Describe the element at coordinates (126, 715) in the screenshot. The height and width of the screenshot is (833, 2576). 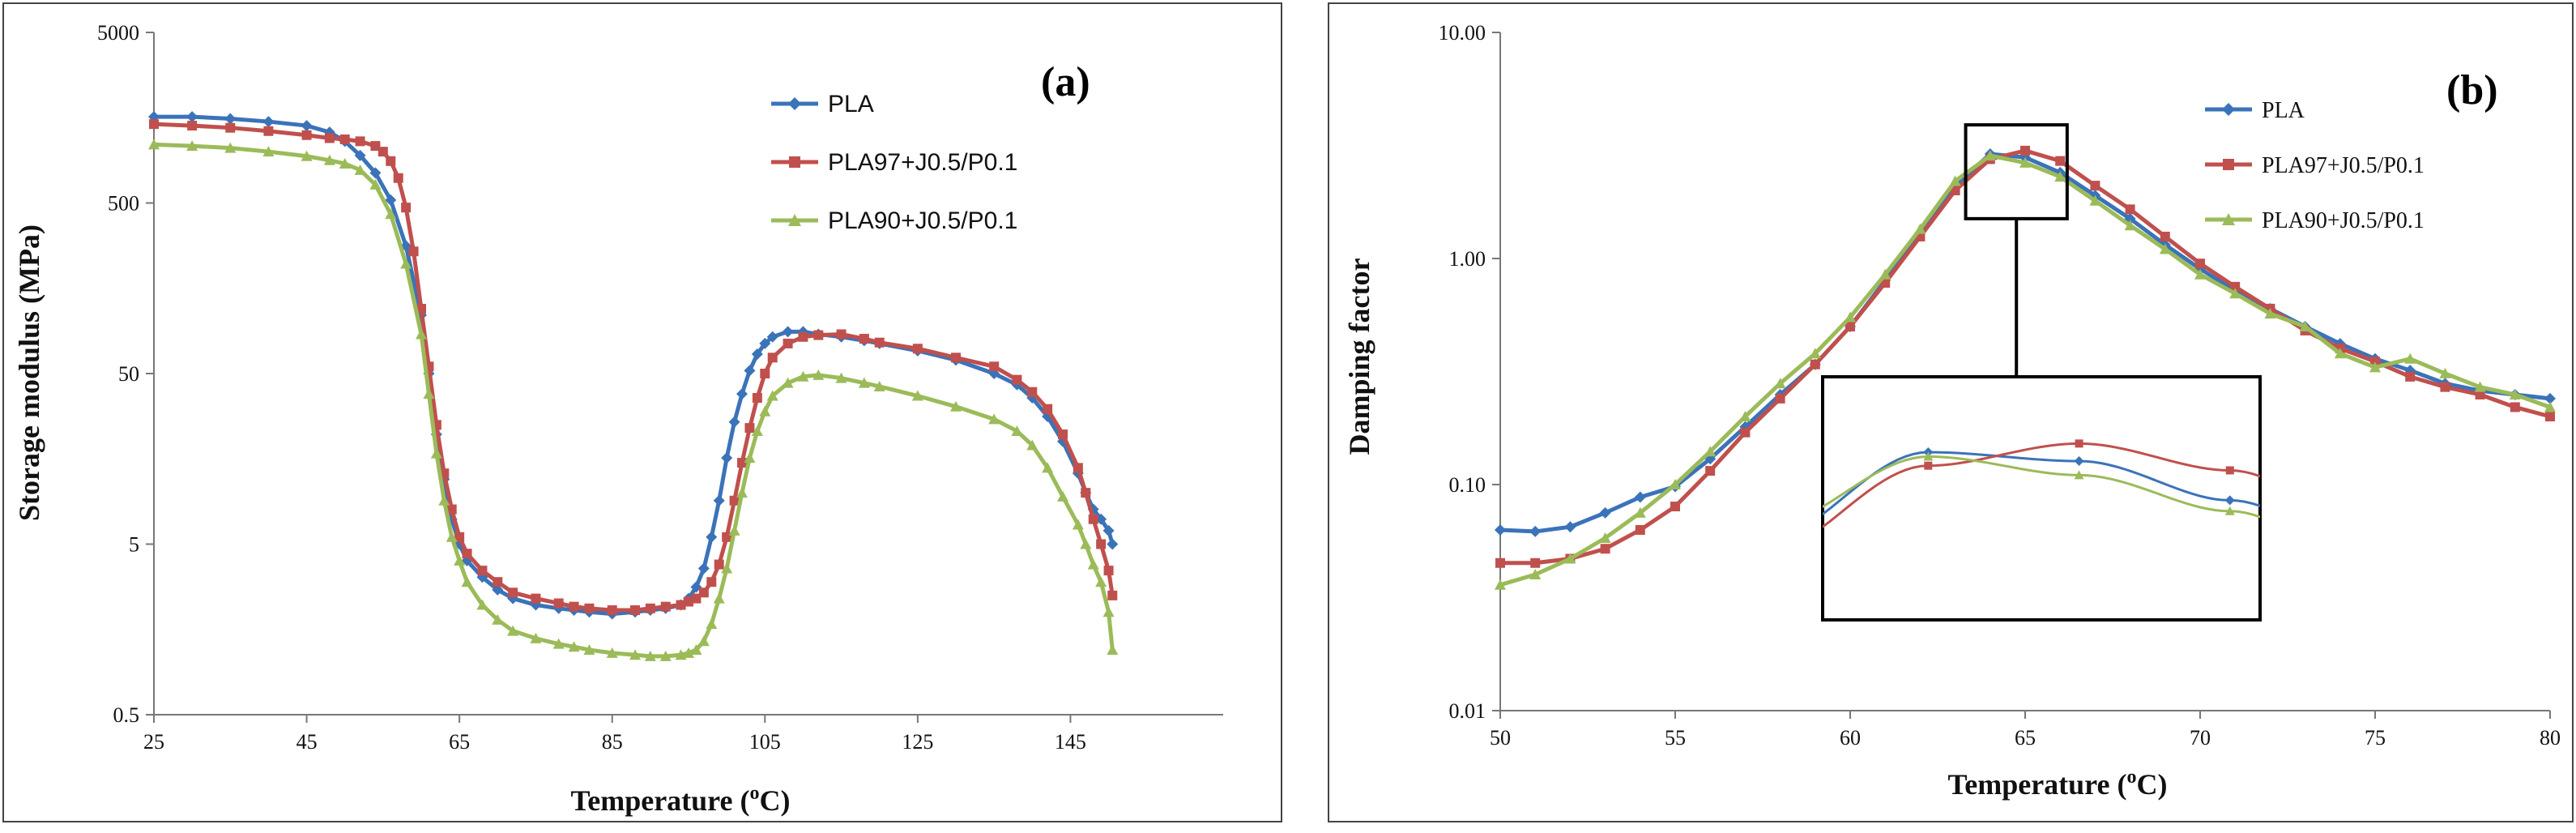
I see `y-tick-label: 0.5` at that location.